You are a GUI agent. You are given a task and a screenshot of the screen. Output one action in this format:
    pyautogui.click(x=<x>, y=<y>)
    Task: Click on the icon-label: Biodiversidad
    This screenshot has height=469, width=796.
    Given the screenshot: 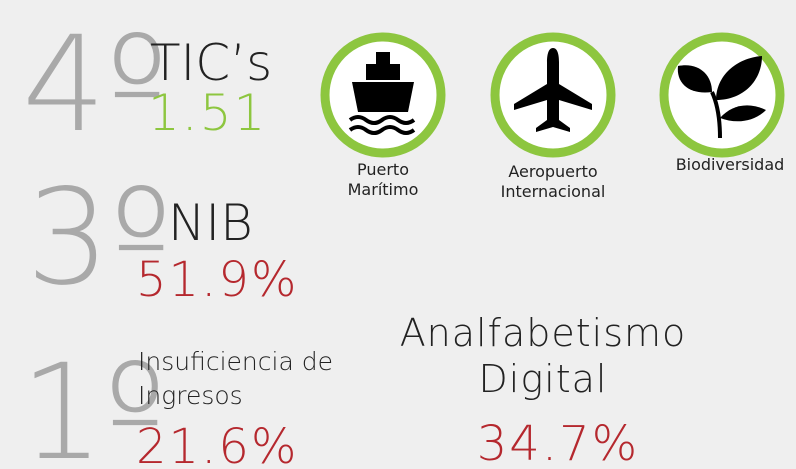 What is the action you would take?
    pyautogui.click(x=730, y=164)
    